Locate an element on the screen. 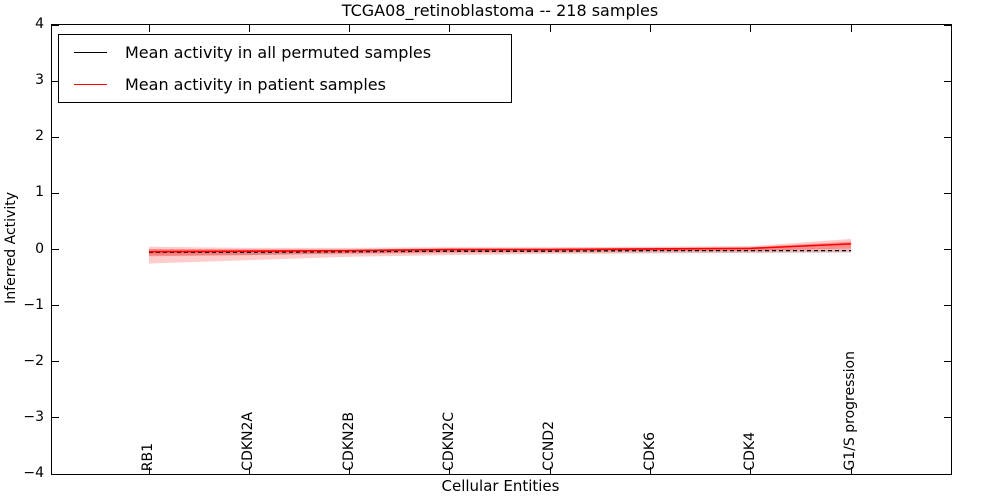  permuted-mean-line is located at coordinates (500, 251).